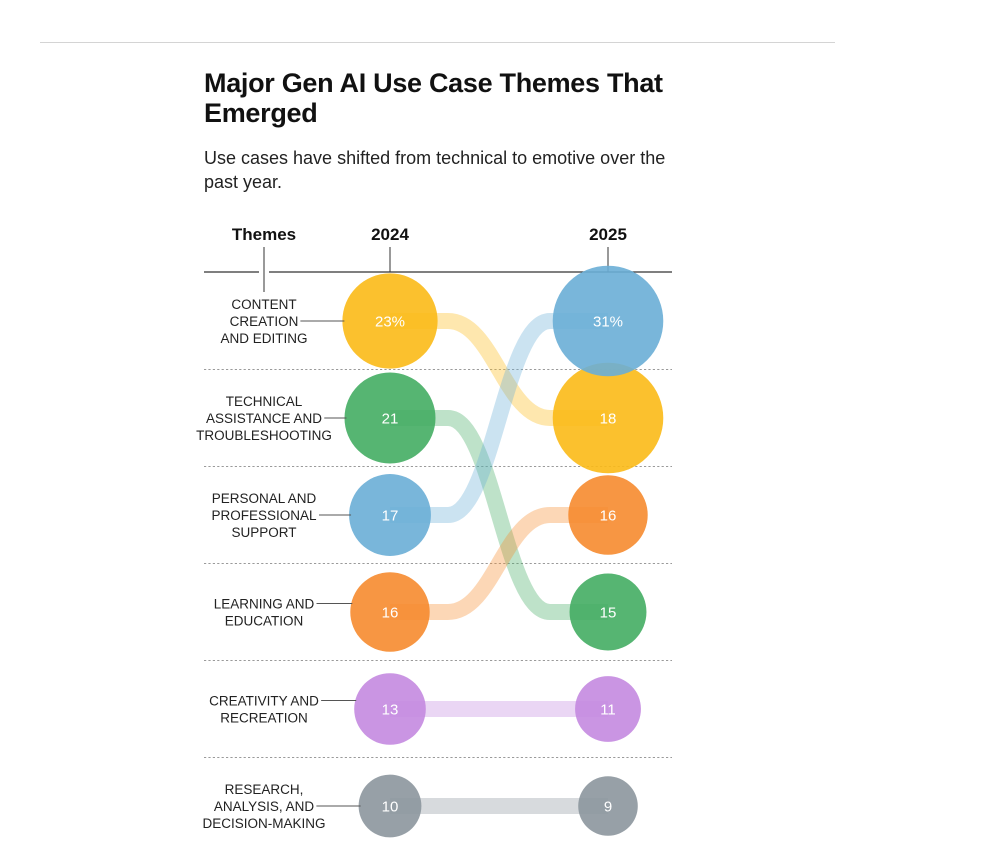 This screenshot has width=1000, height=850. Describe the element at coordinates (264, 613) in the screenshot. I see `theme-label-4: LEARNING AND EDUCATION` at that location.